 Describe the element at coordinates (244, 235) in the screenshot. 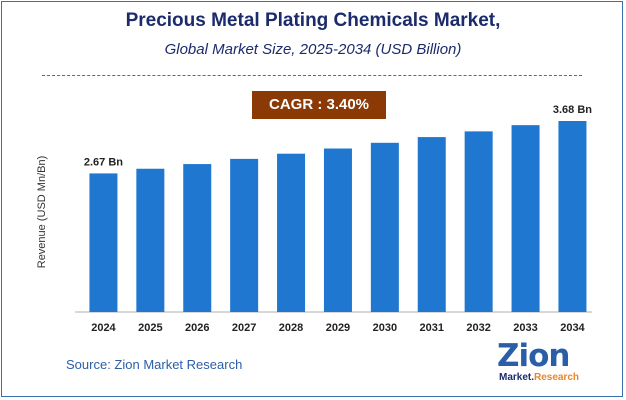

I see `bar-2027` at that location.